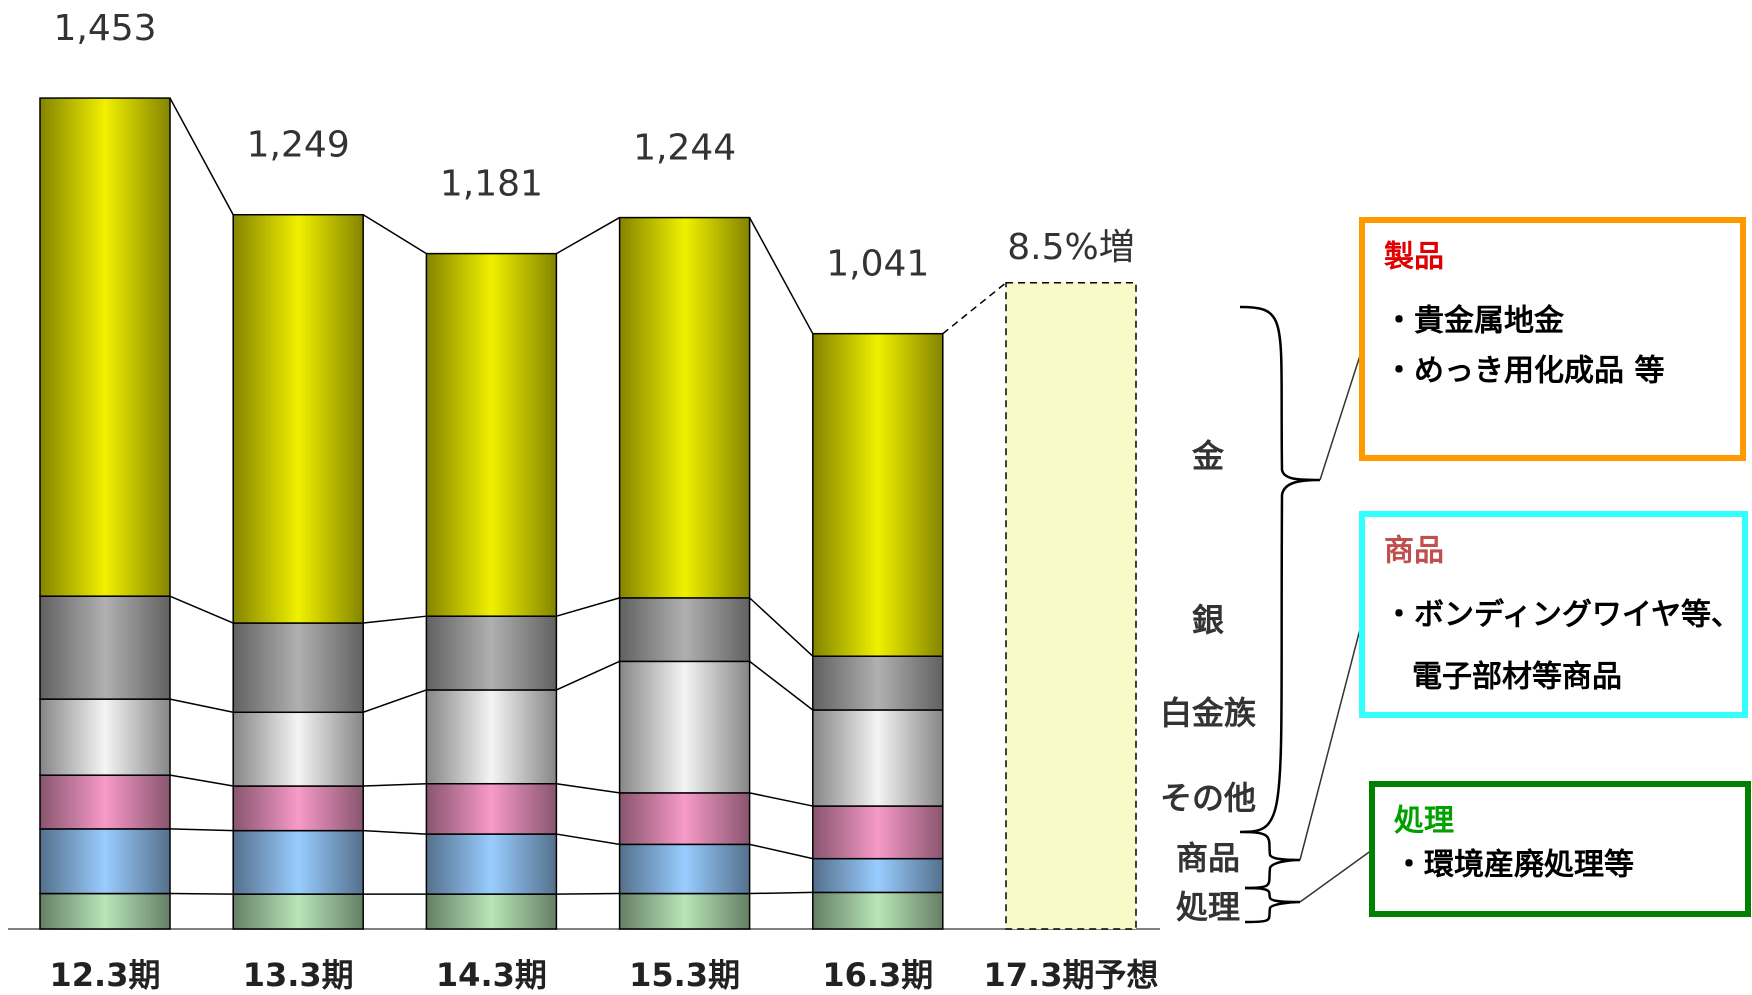 The width and height of the screenshot is (1752, 995). I want to click on forecast-bar, so click(1071, 606).